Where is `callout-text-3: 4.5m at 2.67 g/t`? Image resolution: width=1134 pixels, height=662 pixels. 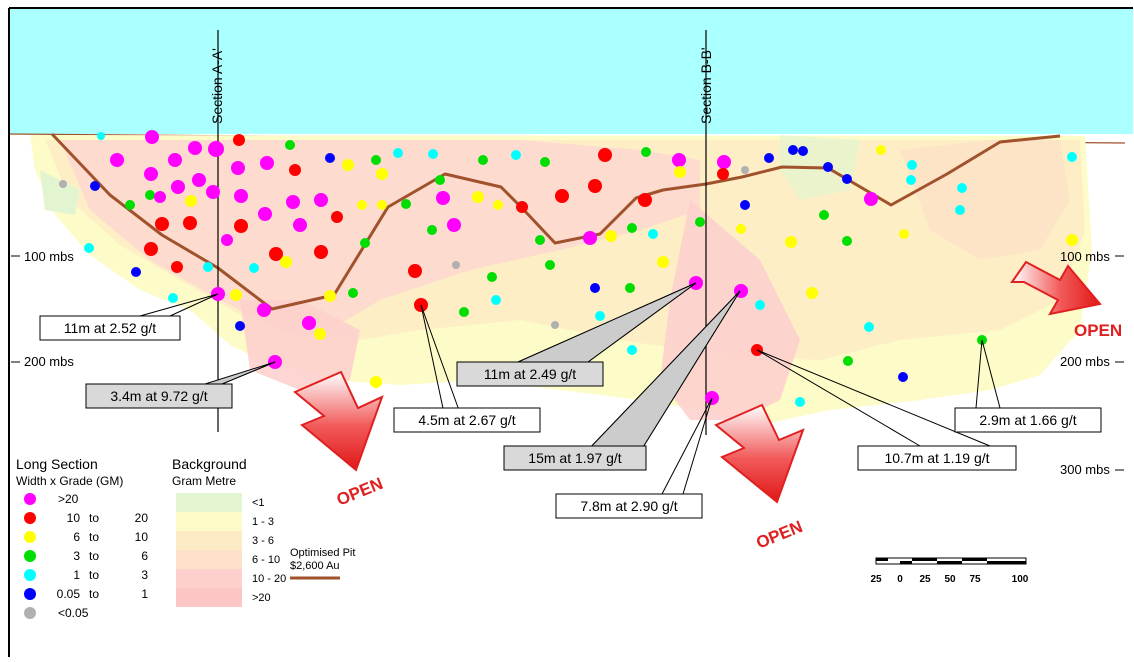
callout-text-3: 4.5m at 2.67 g/t is located at coordinates (466, 420).